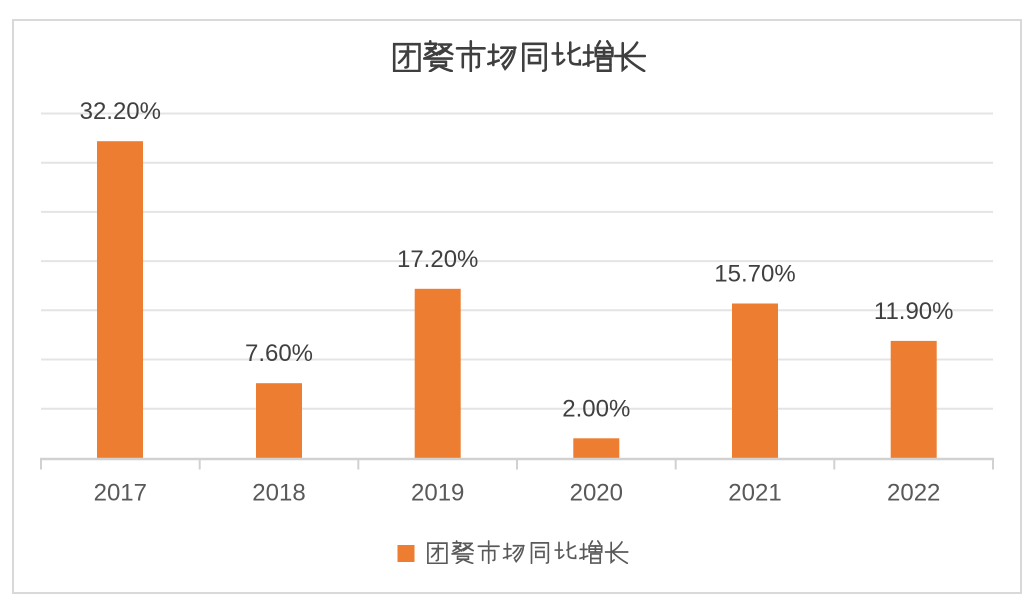  Describe the element at coordinates (914, 311) in the screenshot. I see `svg-text: 11.90%` at that location.